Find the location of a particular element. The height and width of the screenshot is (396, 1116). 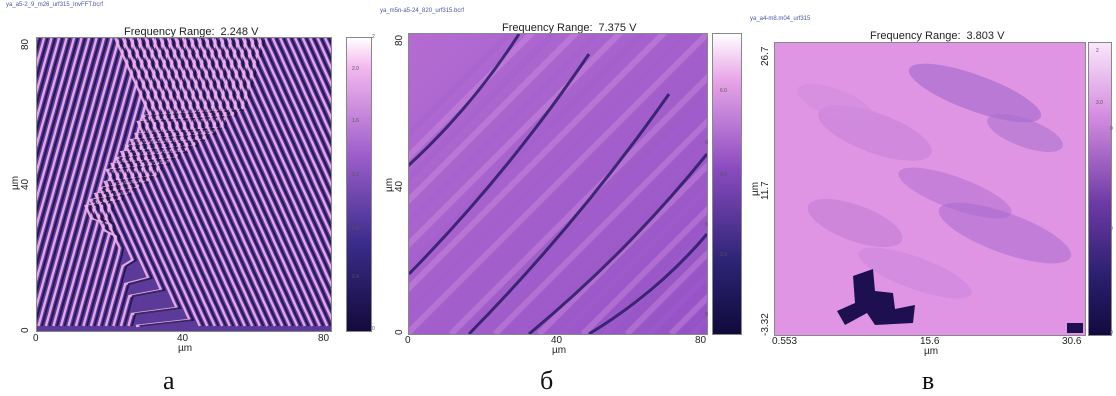

panel-caption: а is located at coordinates (169, 380).